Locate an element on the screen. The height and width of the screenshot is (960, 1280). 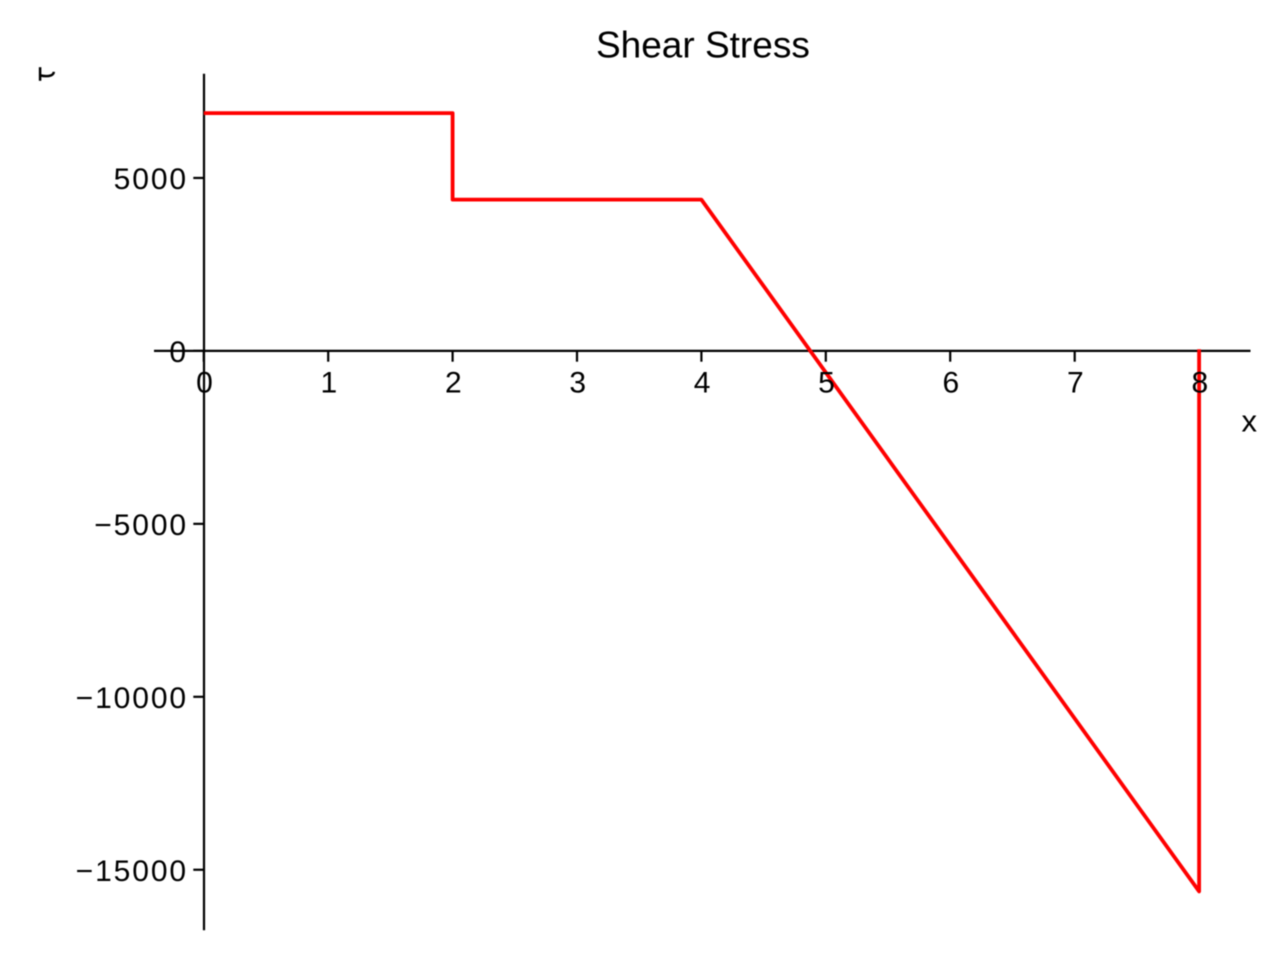
svg-text: Shear Stress is located at coordinates (703, 45).